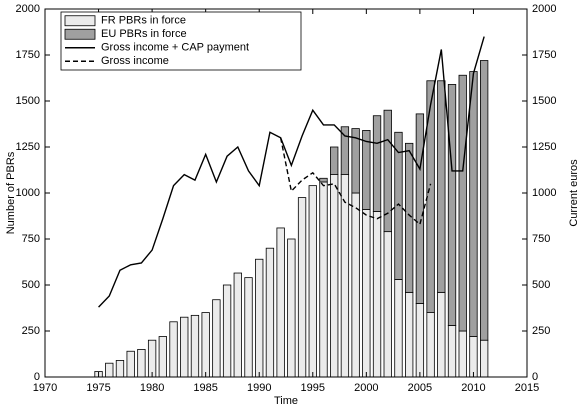 The height and width of the screenshot is (409, 585). What do you see at coordinates (473, 388) in the screenshot?
I see `x-tick-label: 2010` at bounding box center [473, 388].